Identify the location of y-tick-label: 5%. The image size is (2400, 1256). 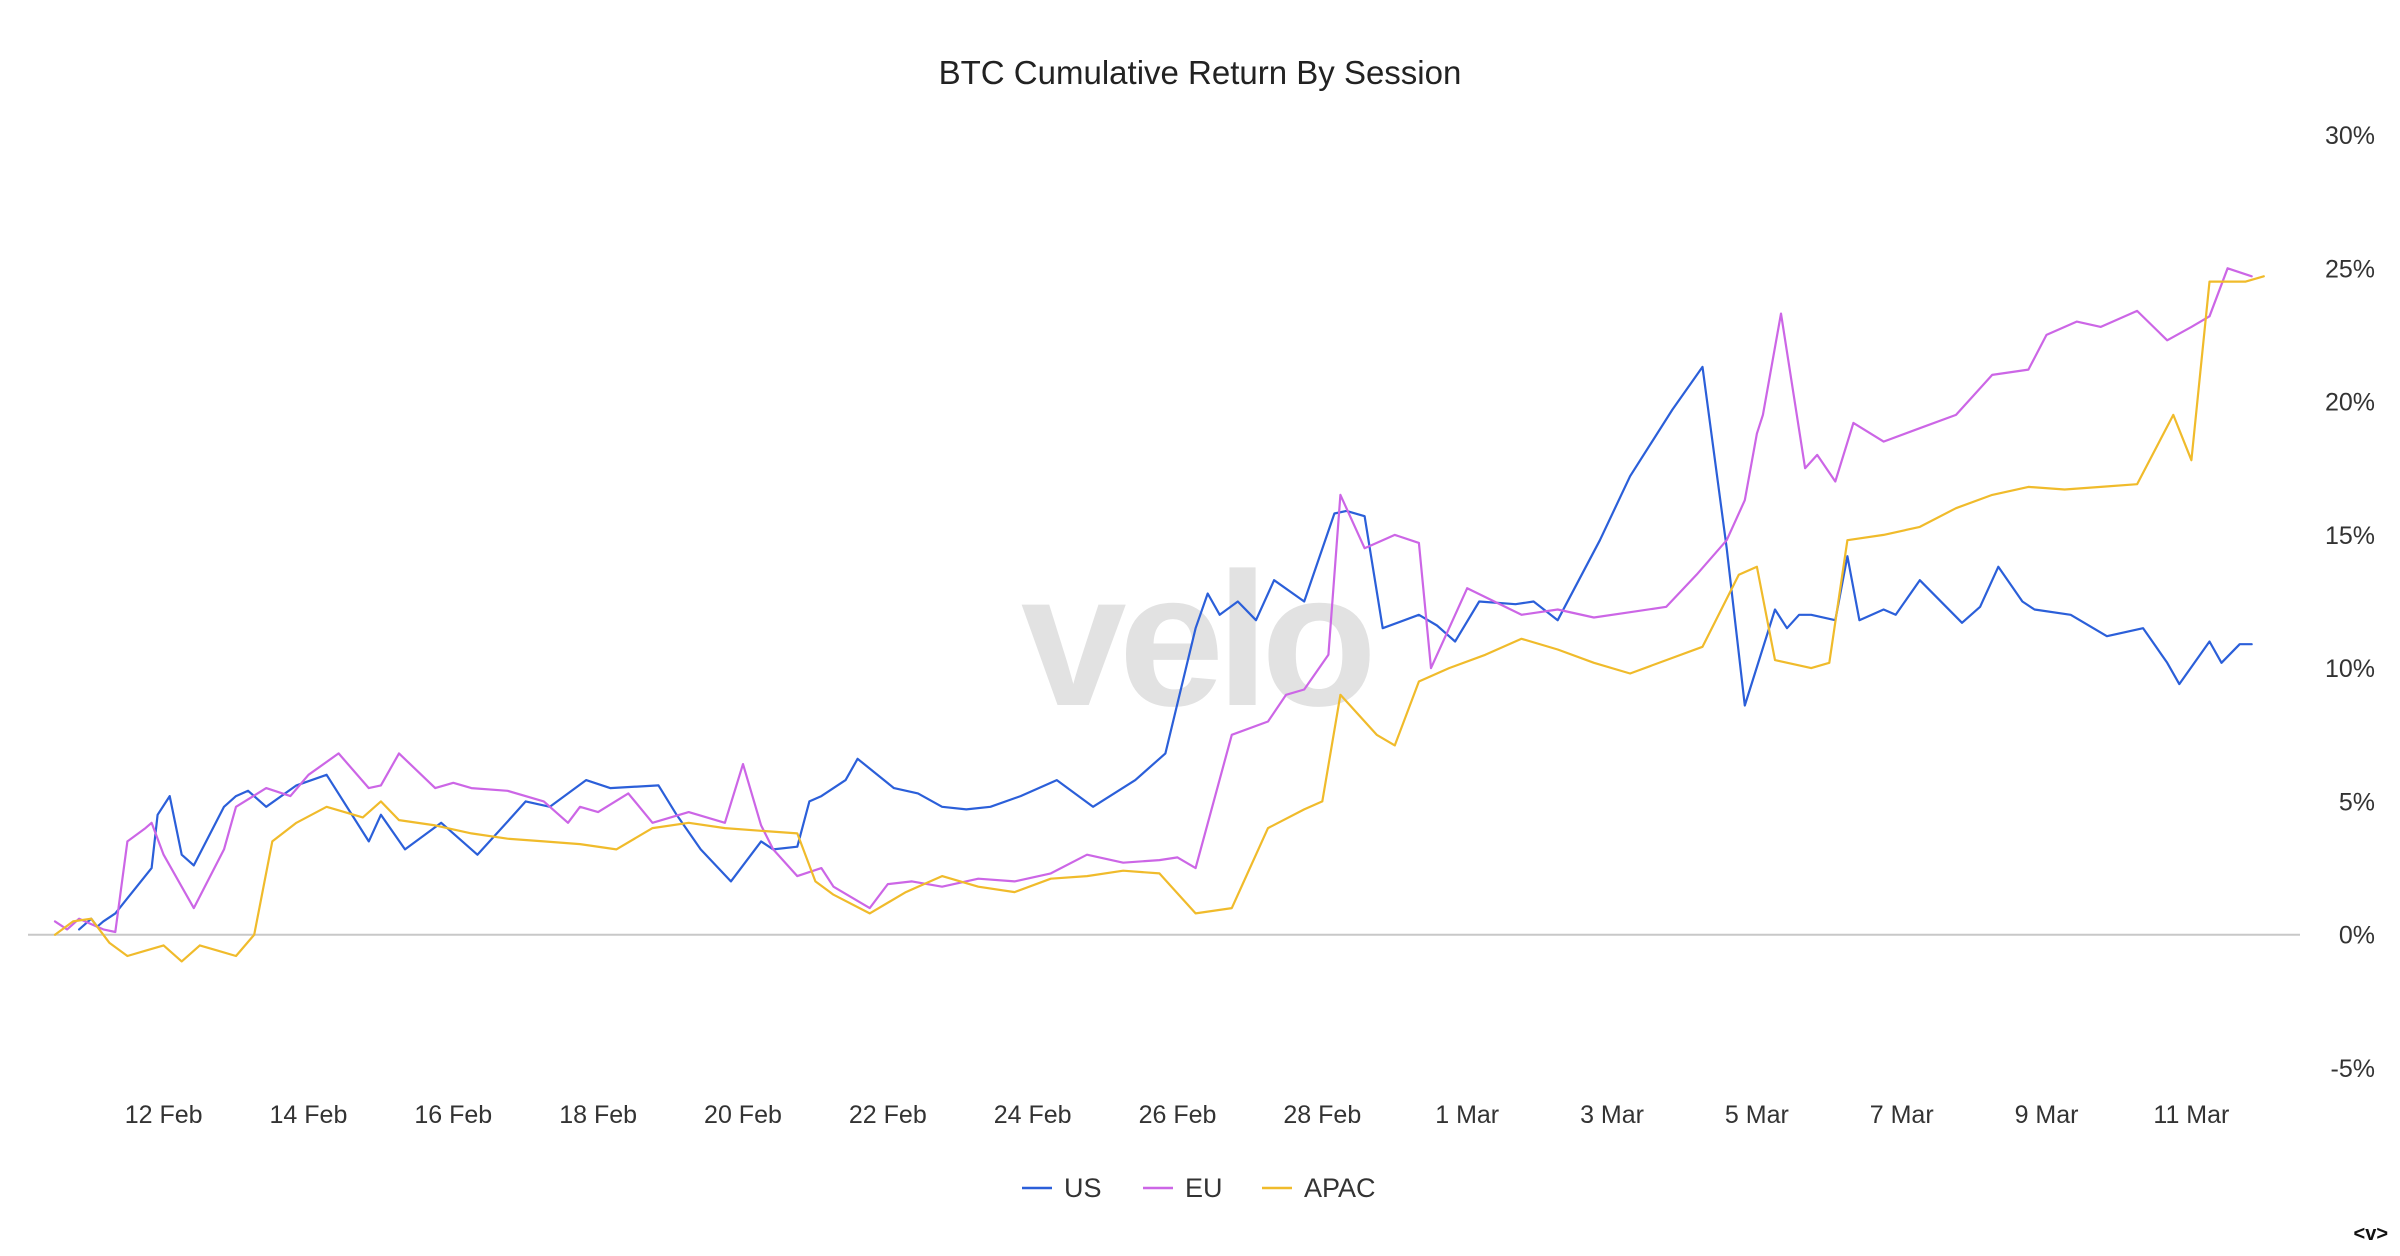
(2357, 802).